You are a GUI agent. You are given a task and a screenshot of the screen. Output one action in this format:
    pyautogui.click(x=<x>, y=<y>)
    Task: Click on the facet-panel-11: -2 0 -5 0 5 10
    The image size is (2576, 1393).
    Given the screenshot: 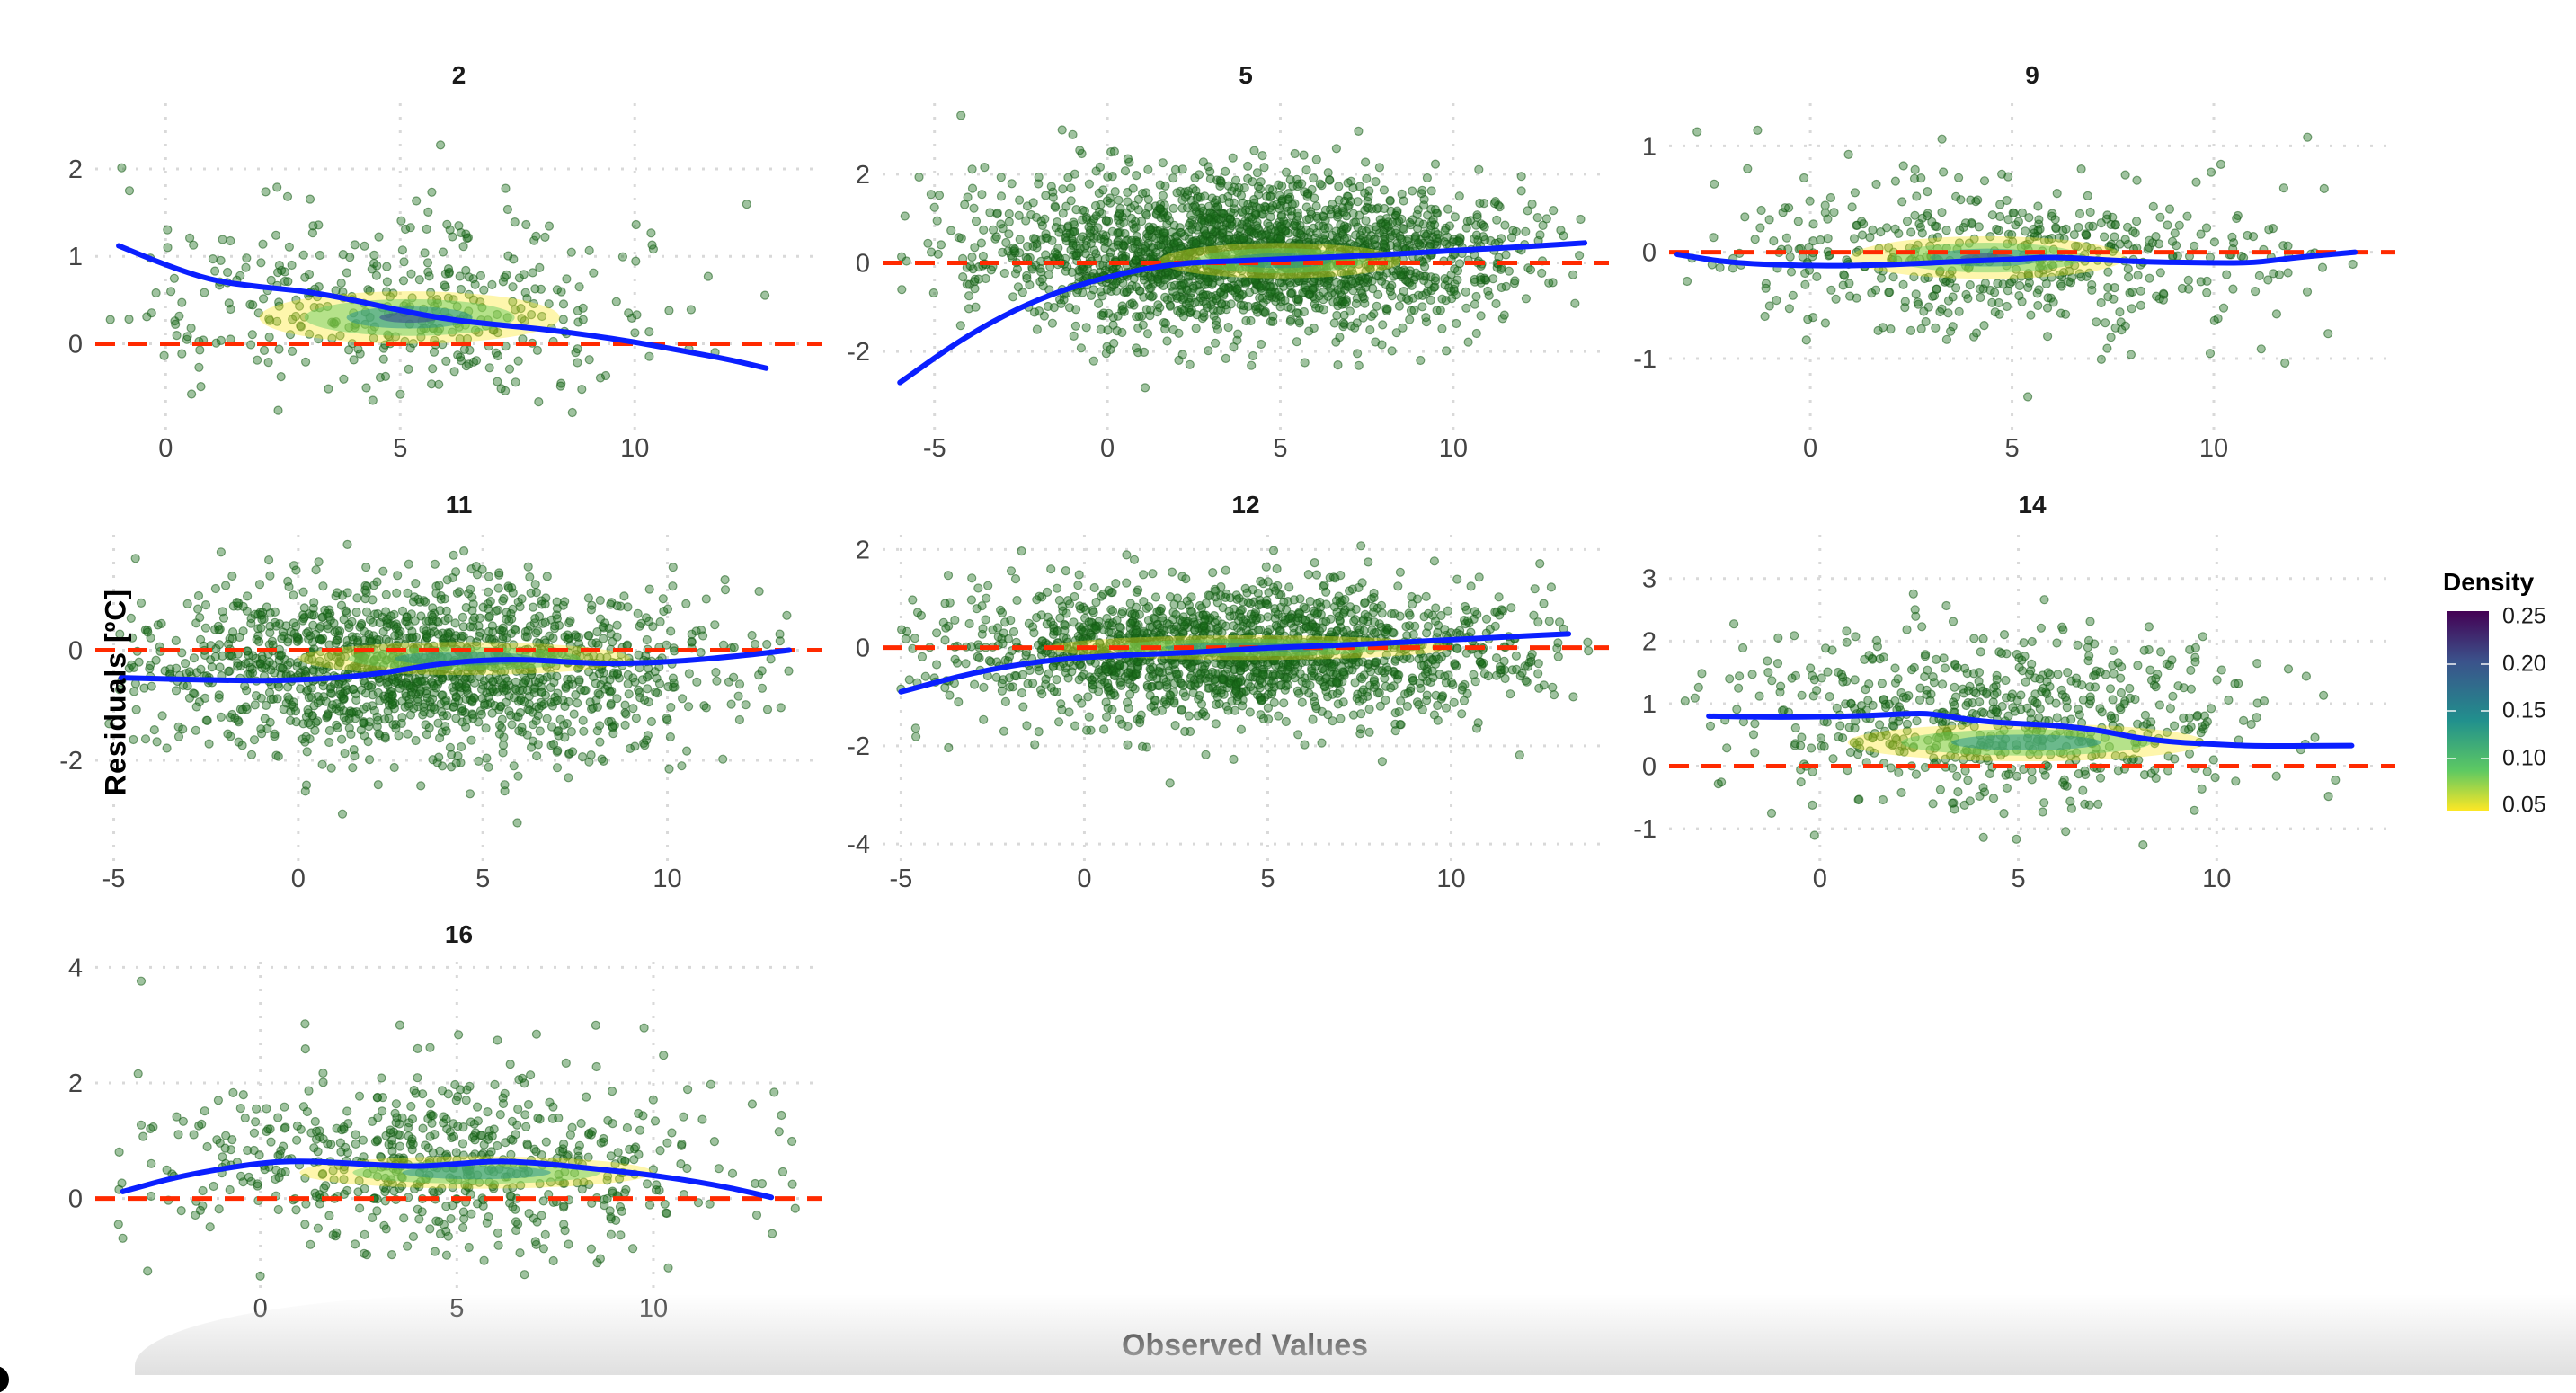 What is the action you would take?
    pyautogui.click(x=440, y=714)
    